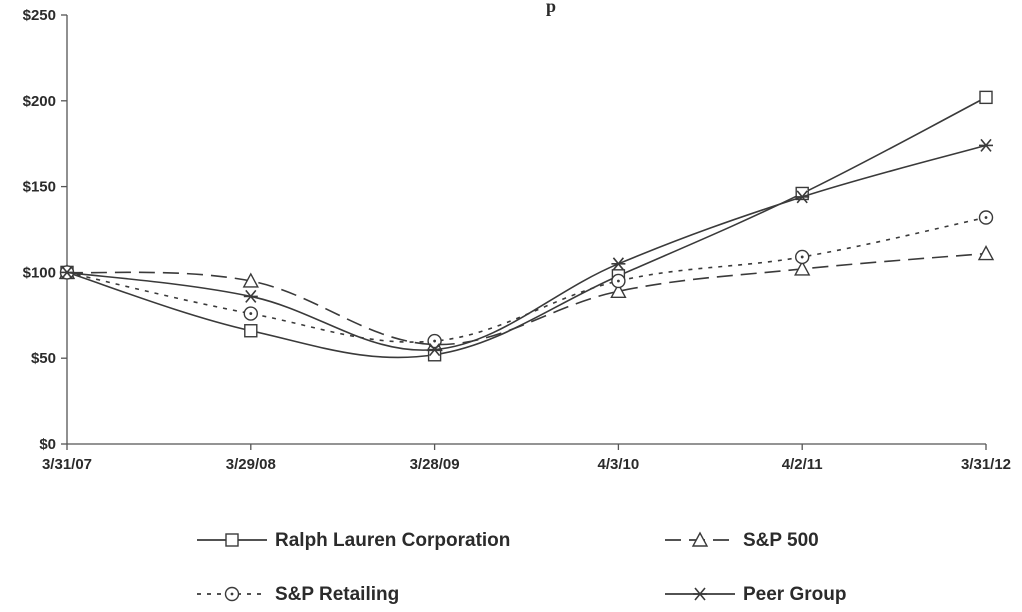 Image resolution: width=1022 pixels, height=612 pixels. I want to click on x-tick-label: 4/2/11, so click(802, 464).